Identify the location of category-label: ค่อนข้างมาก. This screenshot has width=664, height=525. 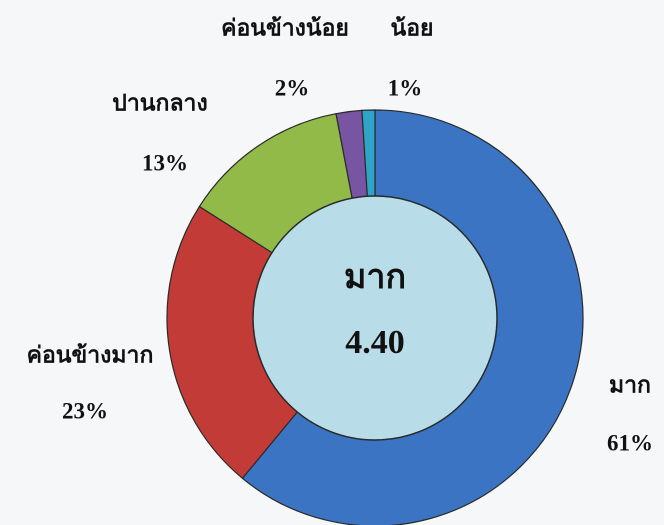
(90, 354).